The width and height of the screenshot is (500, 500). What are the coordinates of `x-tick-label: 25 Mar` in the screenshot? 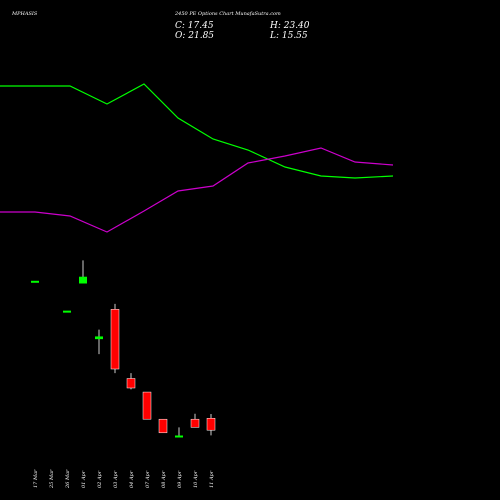 It's located at (52, 479).